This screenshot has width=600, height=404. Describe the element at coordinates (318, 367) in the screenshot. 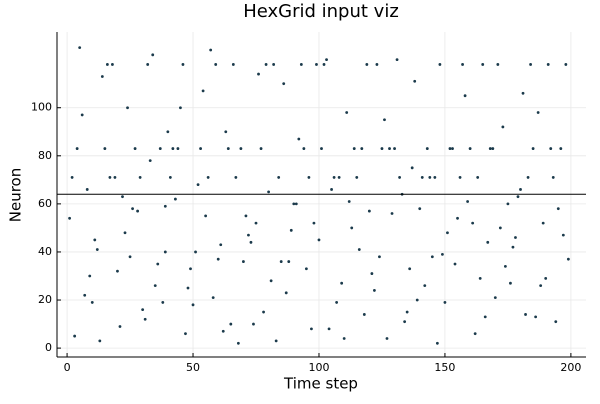

I see `x-tick-label: 100` at that location.